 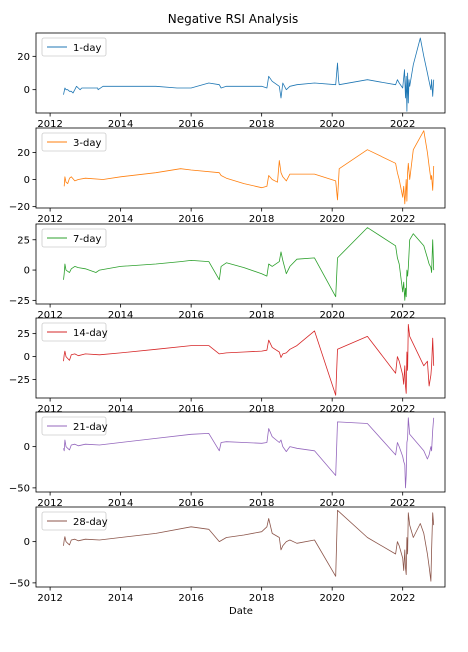 I want to click on y-tick-label: −20, so click(x=19, y=207).